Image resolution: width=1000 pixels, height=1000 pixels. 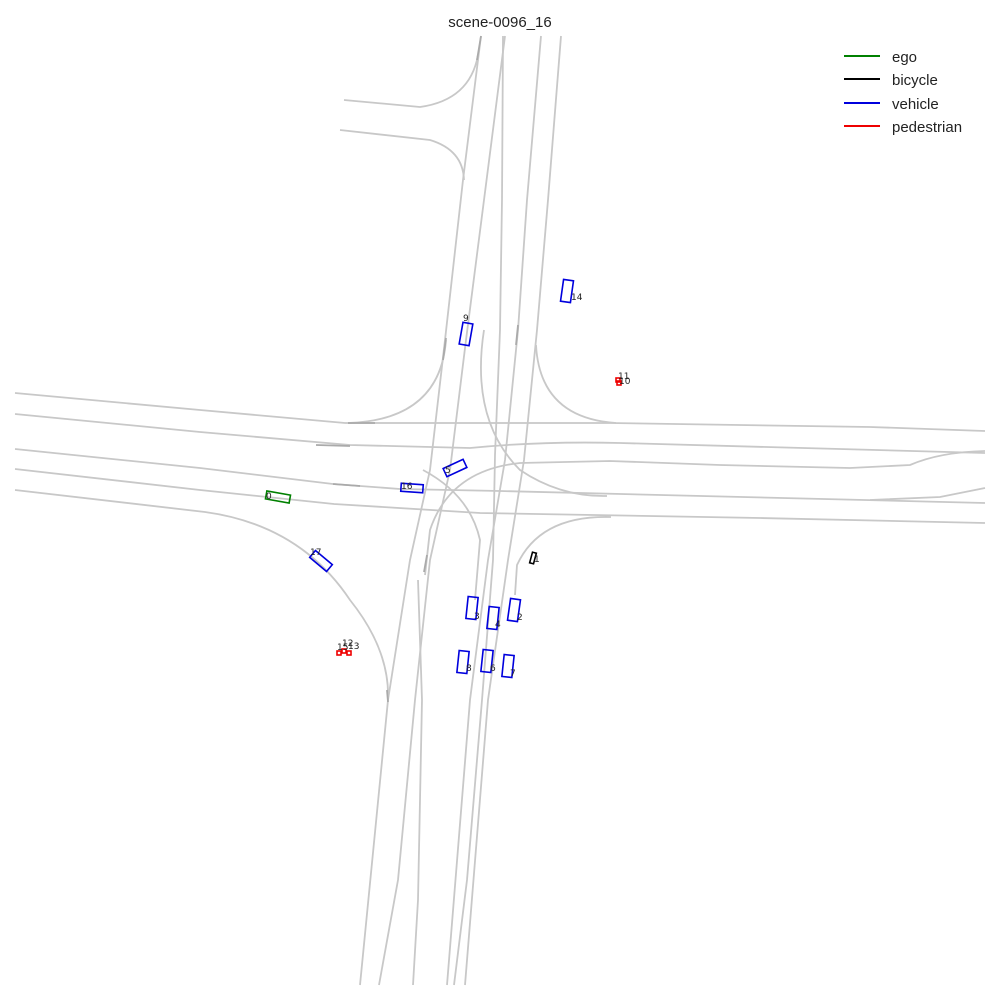 I want to click on legend-entry-vehicle: vehicle, so click(x=891, y=104).